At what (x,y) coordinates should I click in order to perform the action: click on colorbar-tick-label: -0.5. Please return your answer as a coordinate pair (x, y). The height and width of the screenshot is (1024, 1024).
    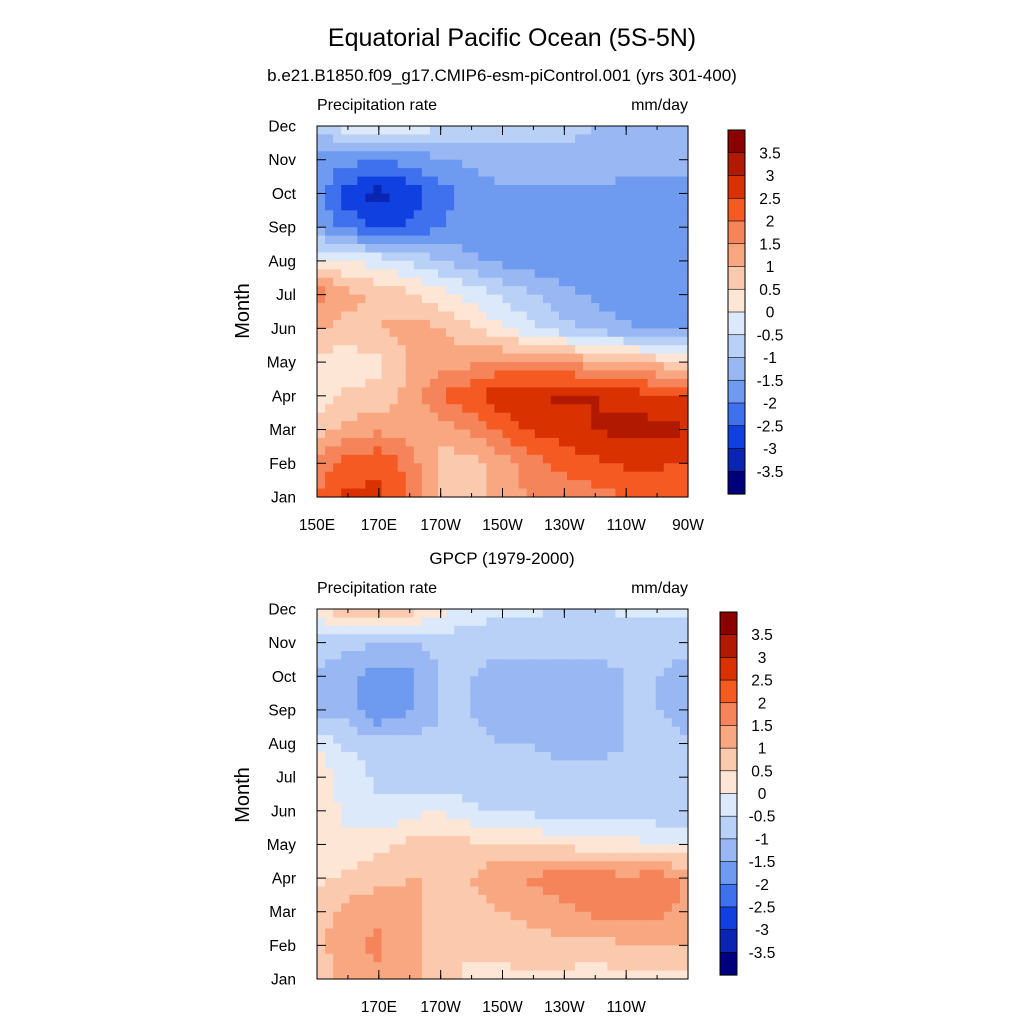
    Looking at the image, I should click on (770, 335).